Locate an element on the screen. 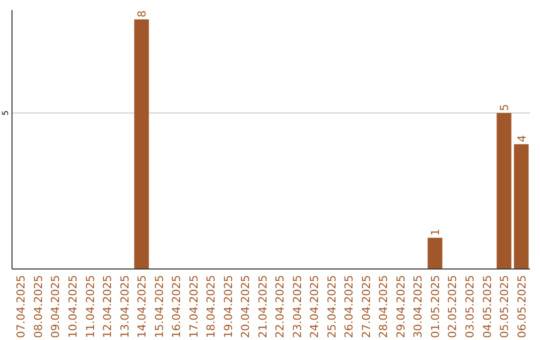  x-tick-label: 08.04.2025 is located at coordinates (38, 306).